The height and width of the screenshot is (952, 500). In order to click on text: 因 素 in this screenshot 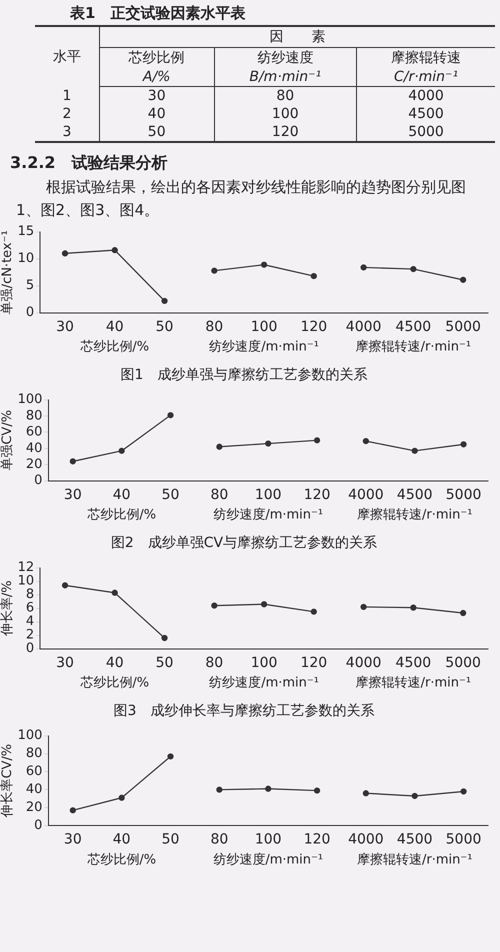, I will do `click(297, 37)`.